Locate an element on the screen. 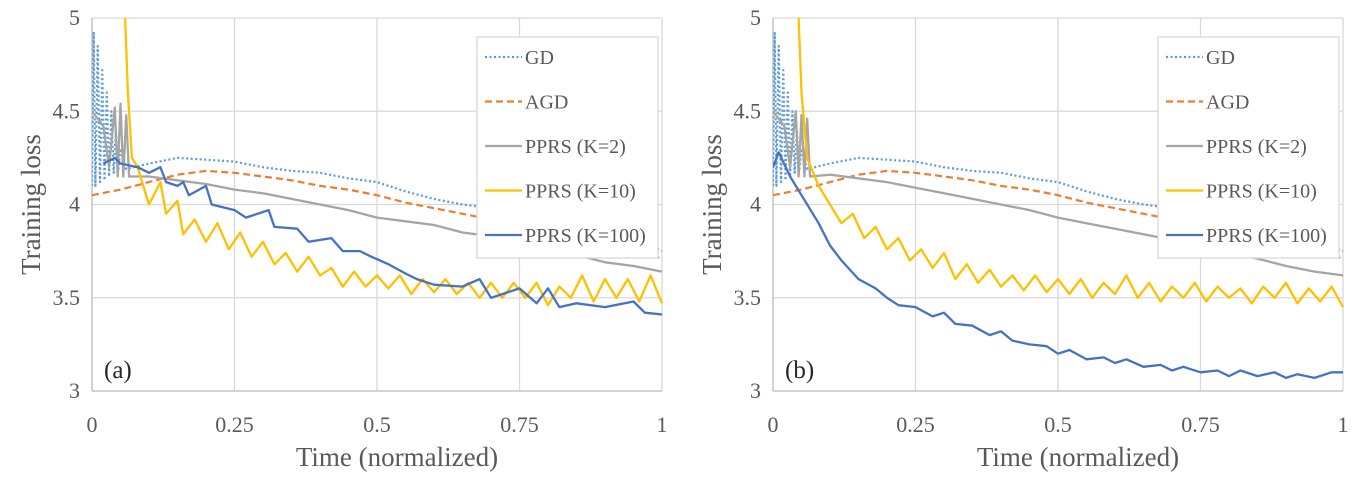  series-line-pprs-k-100- is located at coordinates (382, 236).